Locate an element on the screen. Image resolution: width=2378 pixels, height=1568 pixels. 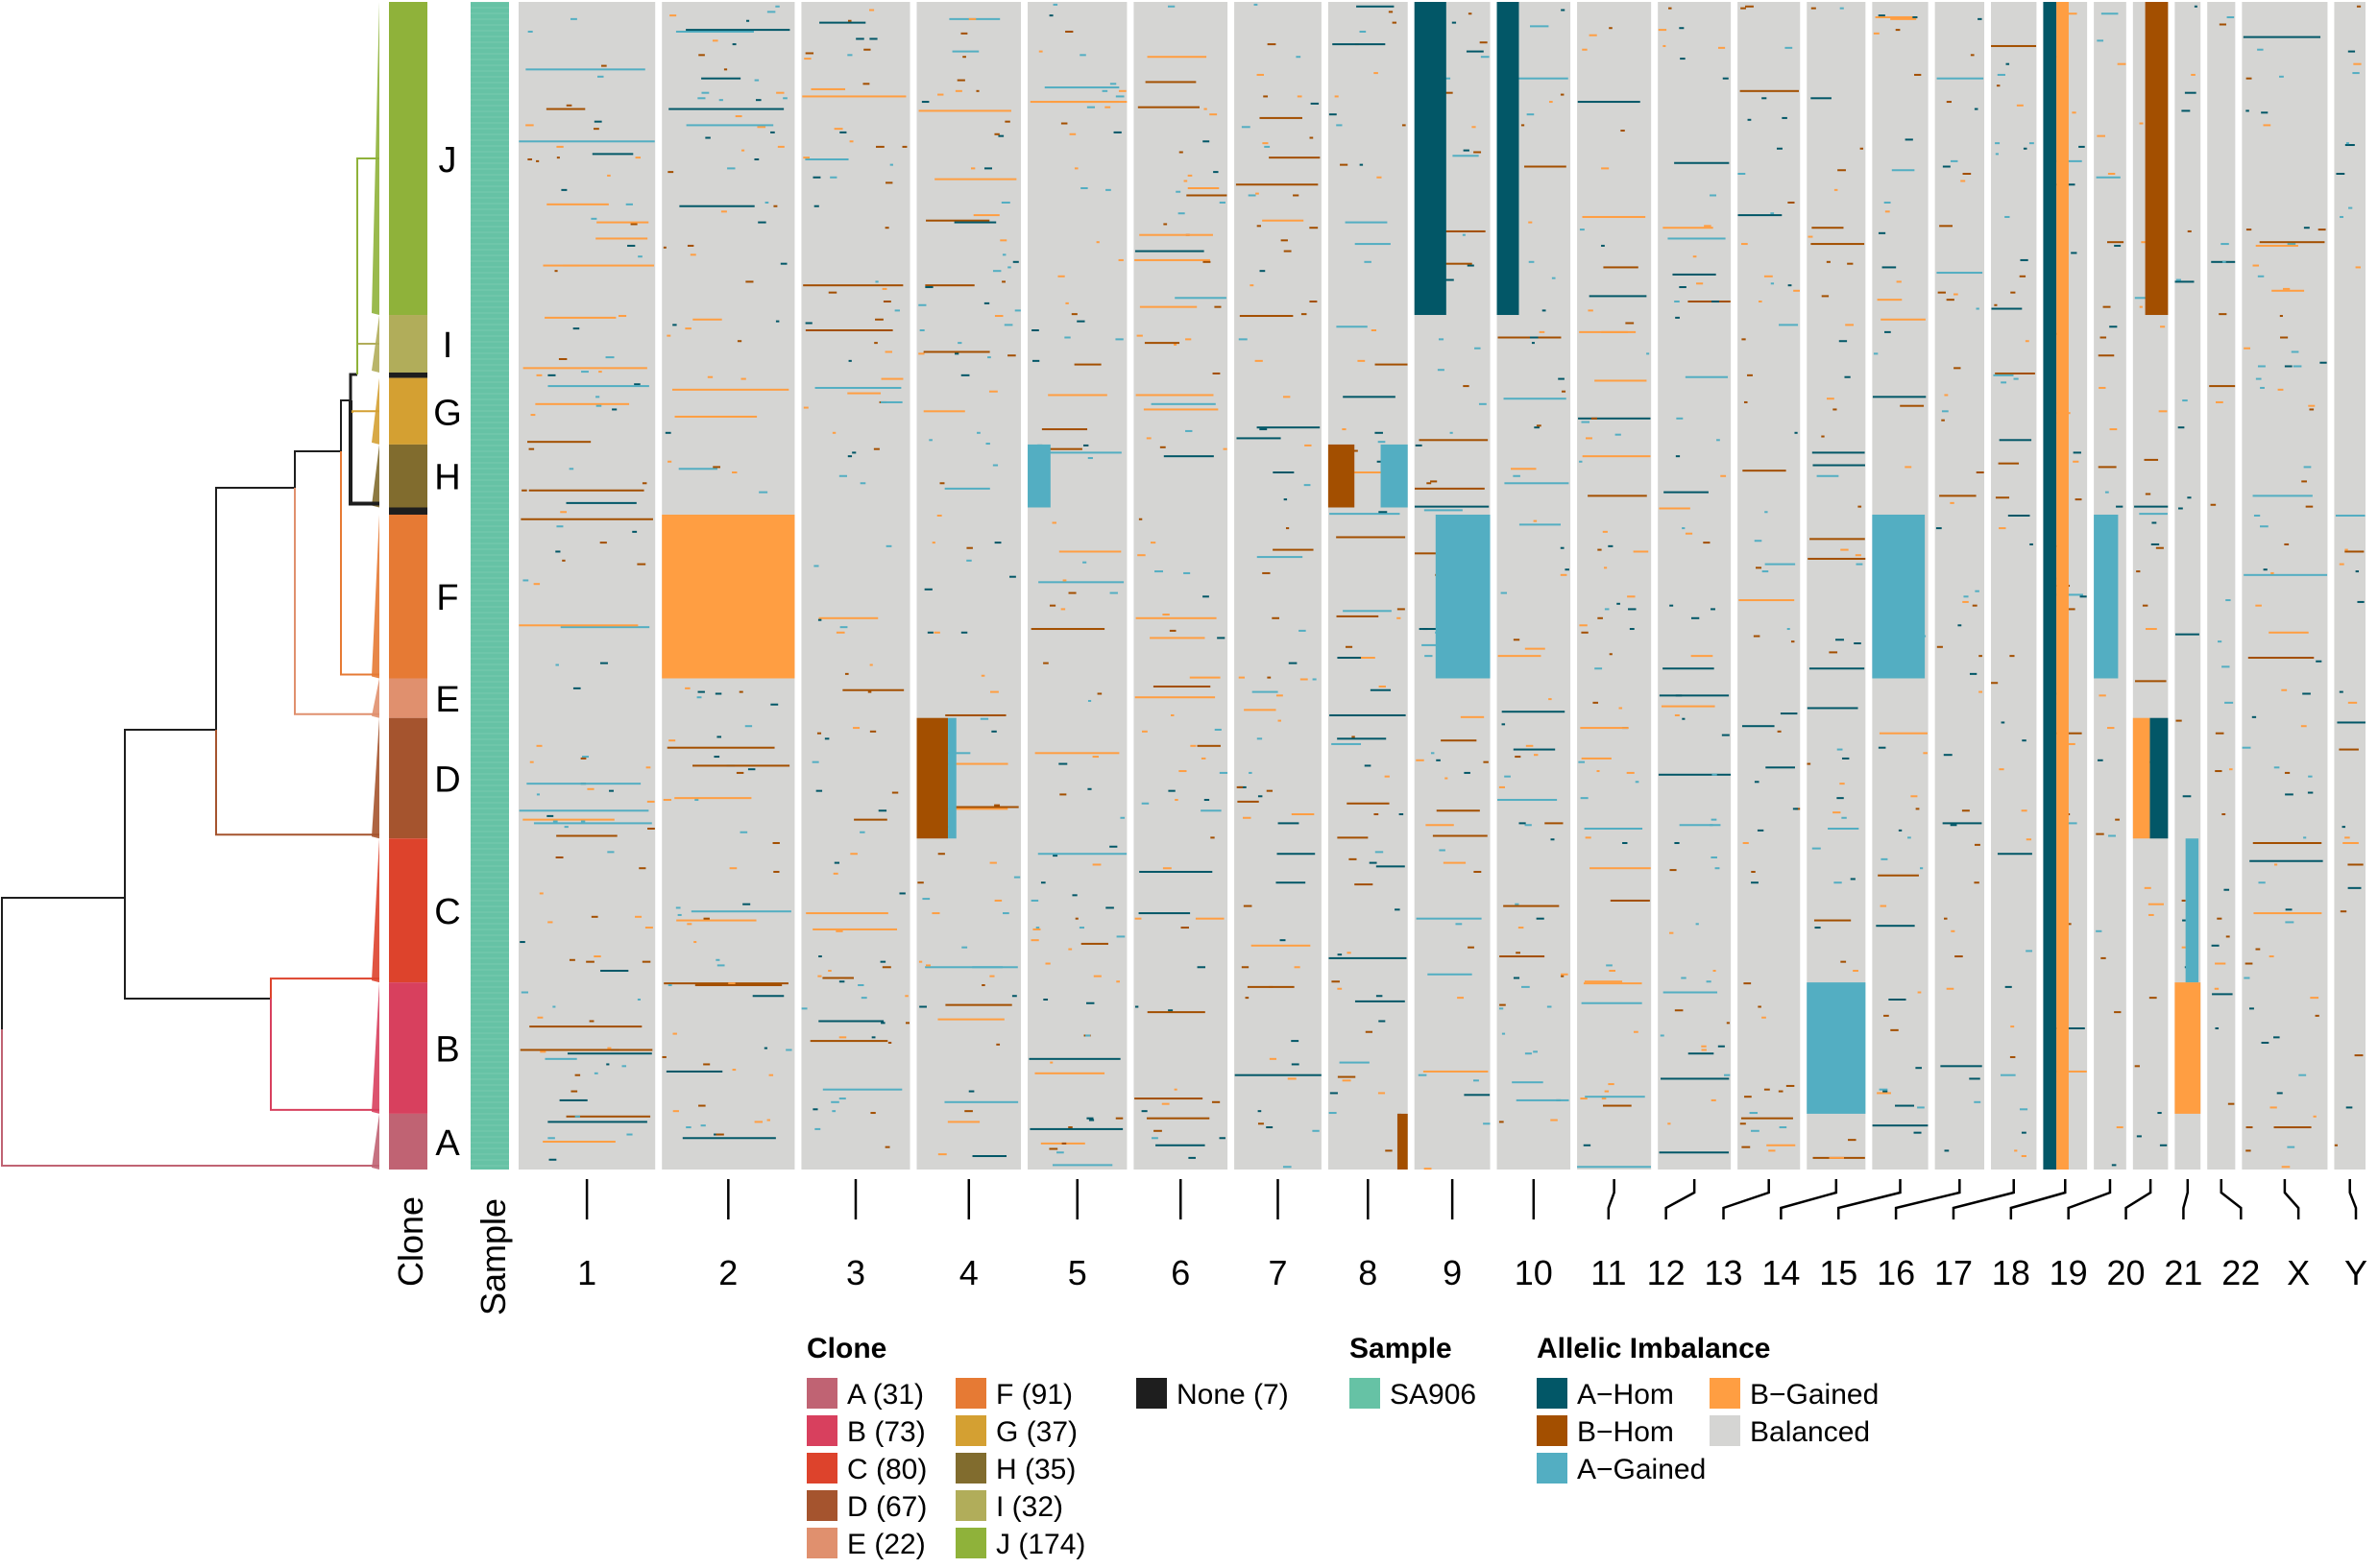
clone-letter-j: J is located at coordinates (448, 160).